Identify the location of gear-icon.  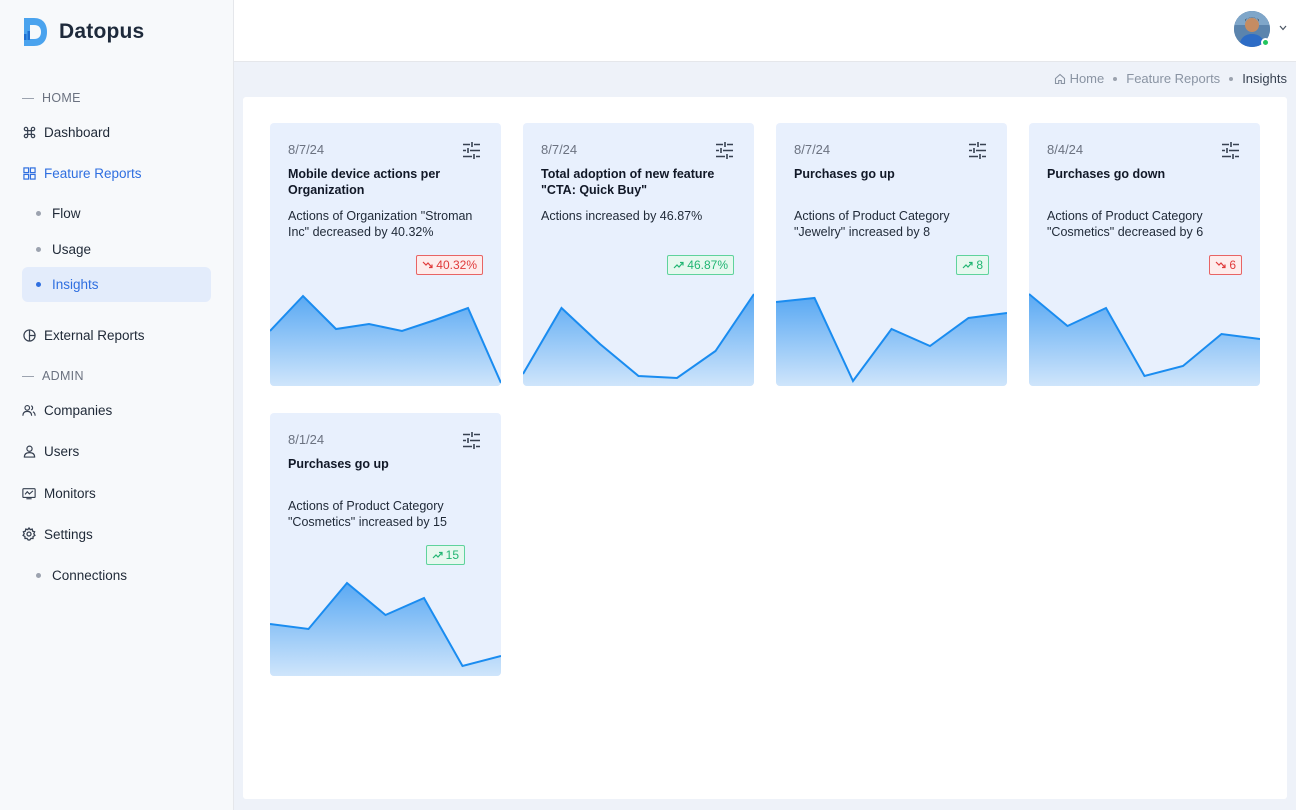
(29, 534).